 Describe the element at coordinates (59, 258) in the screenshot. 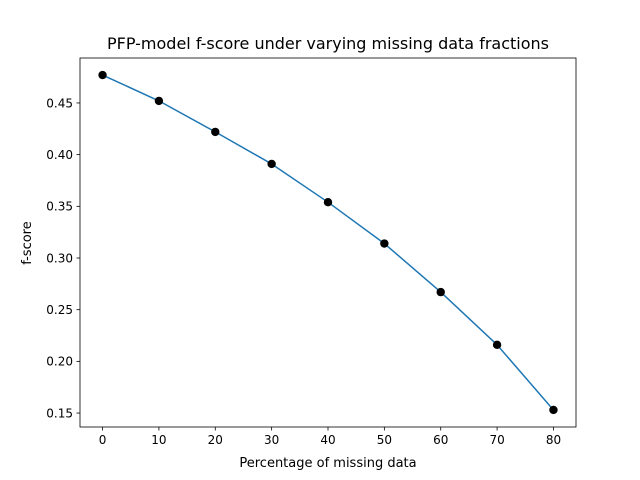

I see `y-tick-label: 0.30` at that location.